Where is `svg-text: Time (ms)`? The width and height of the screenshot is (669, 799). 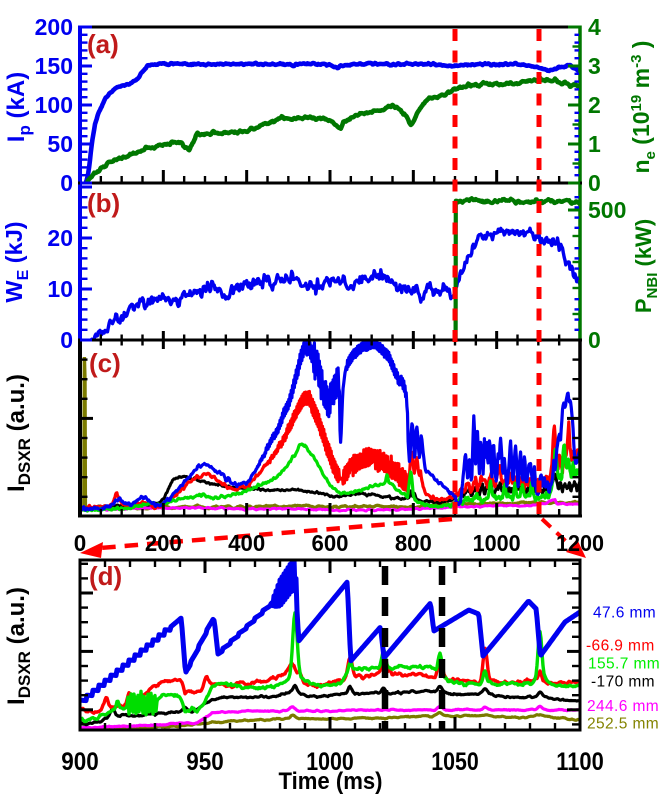
svg-text: Time (ms) is located at coordinates (331, 781).